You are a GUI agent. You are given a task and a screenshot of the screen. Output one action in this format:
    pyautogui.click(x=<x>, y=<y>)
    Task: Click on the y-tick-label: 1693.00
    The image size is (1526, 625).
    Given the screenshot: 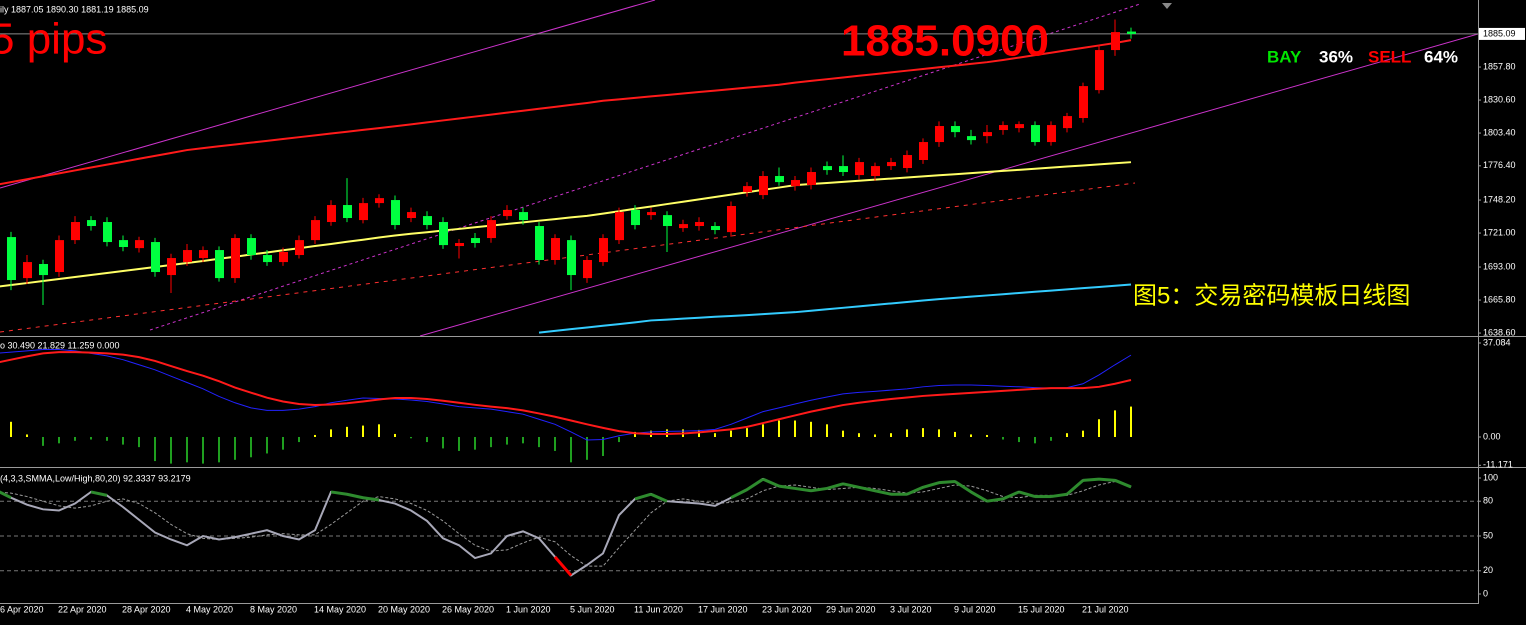 What is the action you would take?
    pyautogui.click(x=1499, y=266)
    